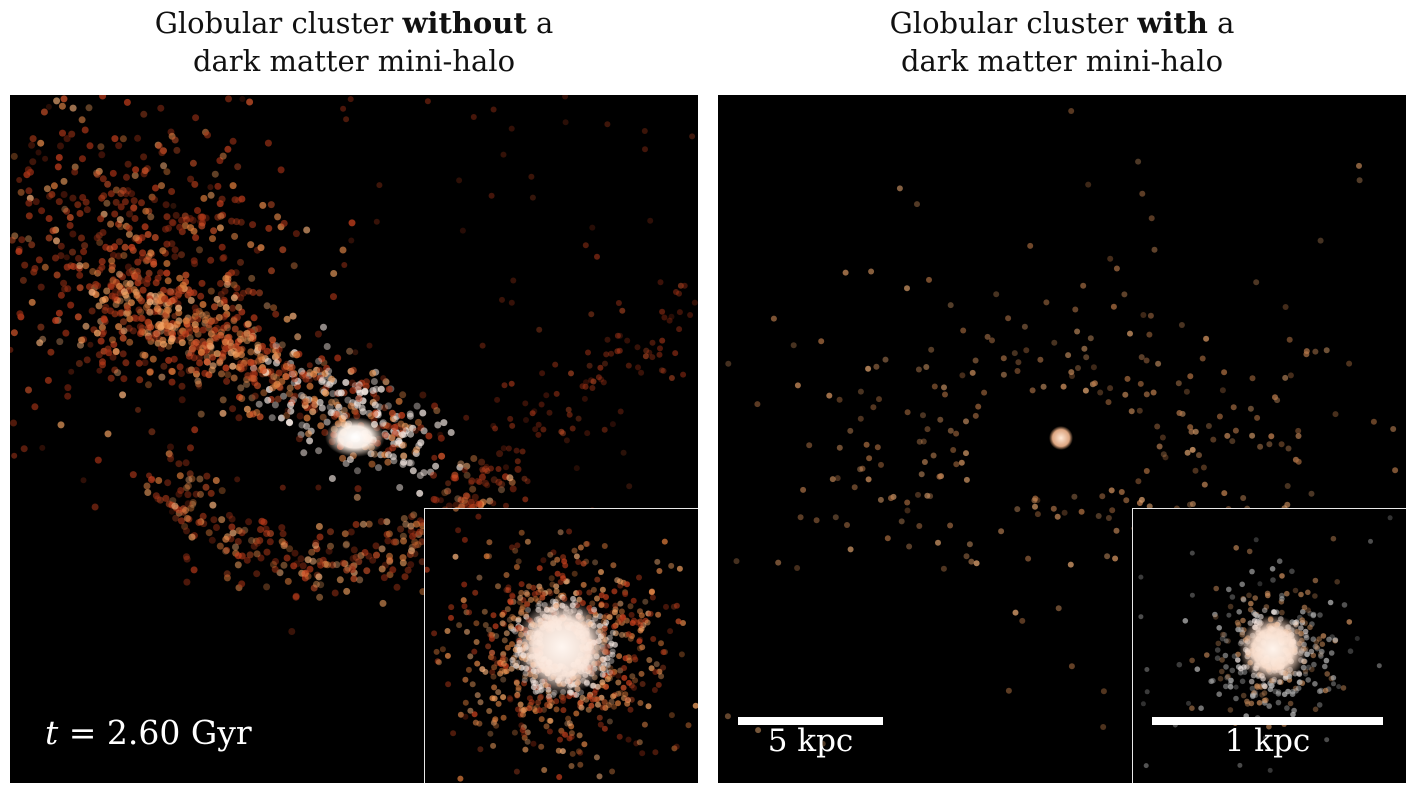 The image size is (1416, 790). I want to click on scalebar-main, so click(810, 721).